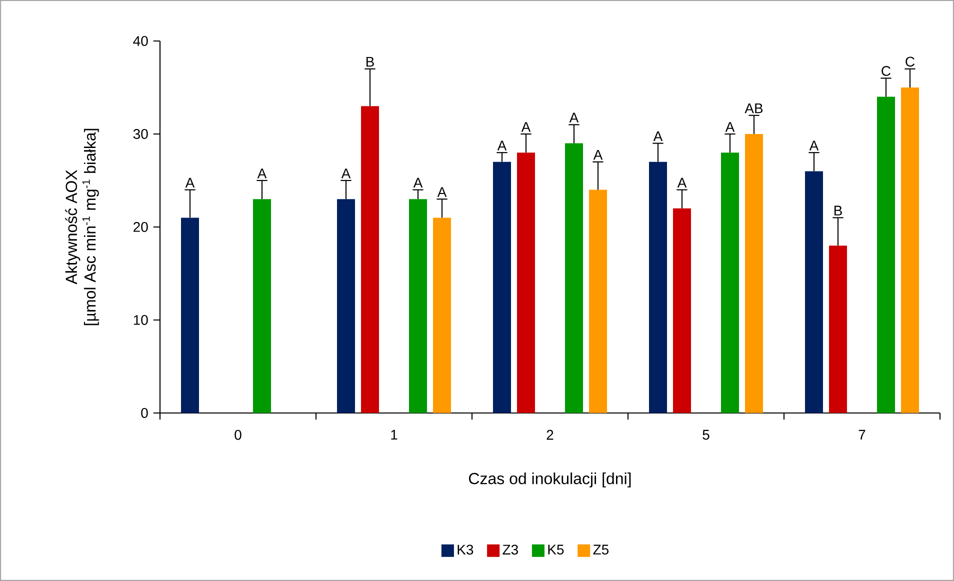 This screenshot has width=954, height=581. Describe the element at coordinates (550, 435) in the screenshot. I see `x-tick-label: 2` at that location.